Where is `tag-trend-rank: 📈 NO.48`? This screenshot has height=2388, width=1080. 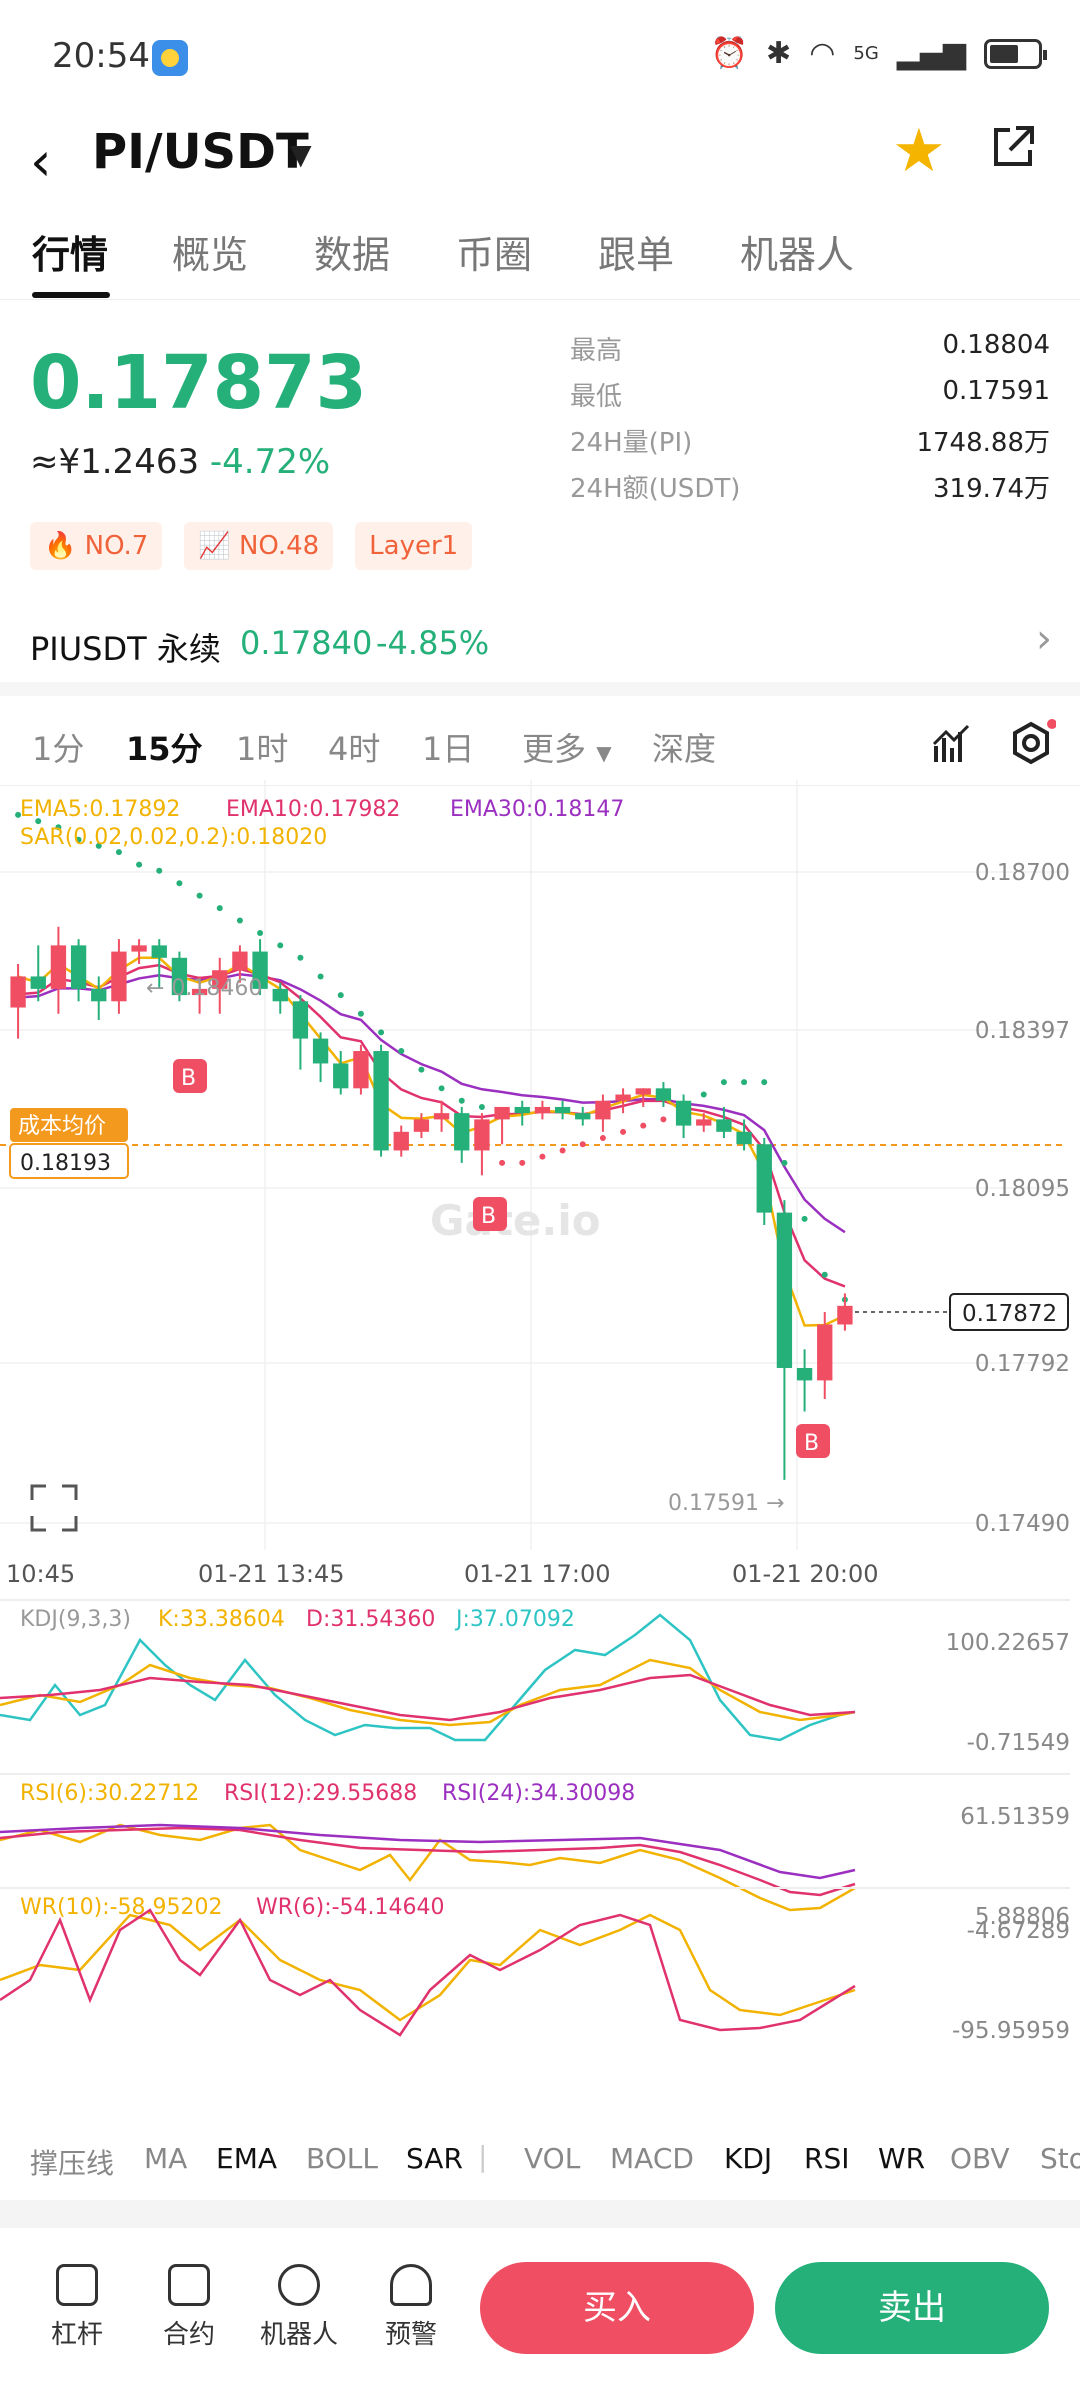 tag-trend-rank: 📈 NO.48 is located at coordinates (259, 546).